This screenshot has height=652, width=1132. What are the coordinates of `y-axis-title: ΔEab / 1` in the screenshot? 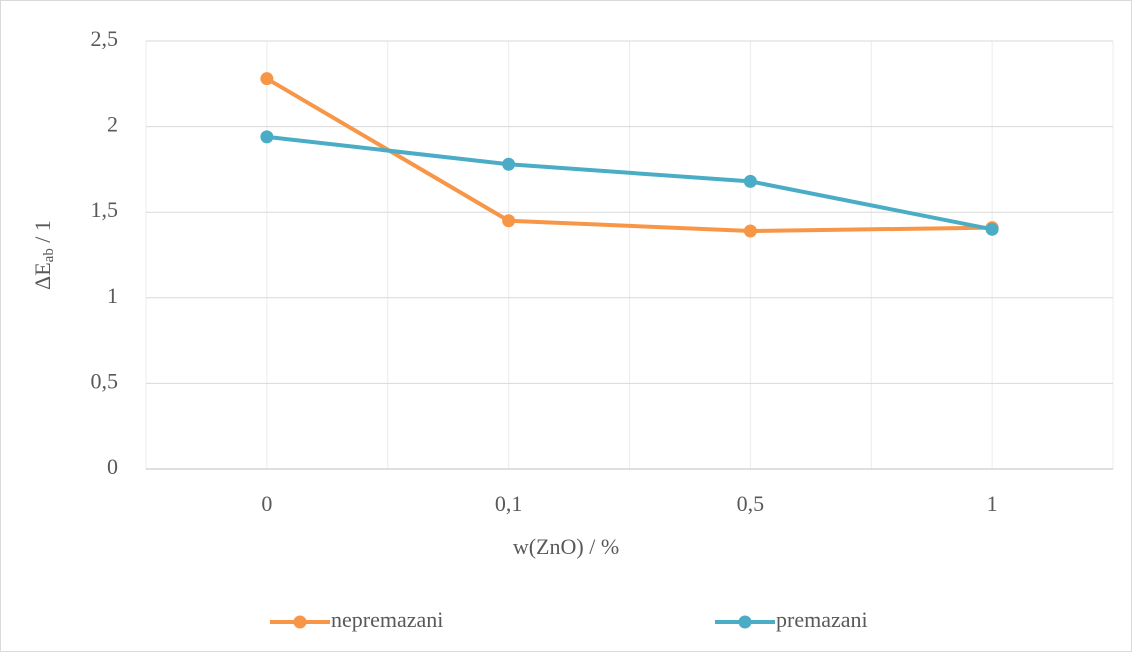 It's located at (43, 255).